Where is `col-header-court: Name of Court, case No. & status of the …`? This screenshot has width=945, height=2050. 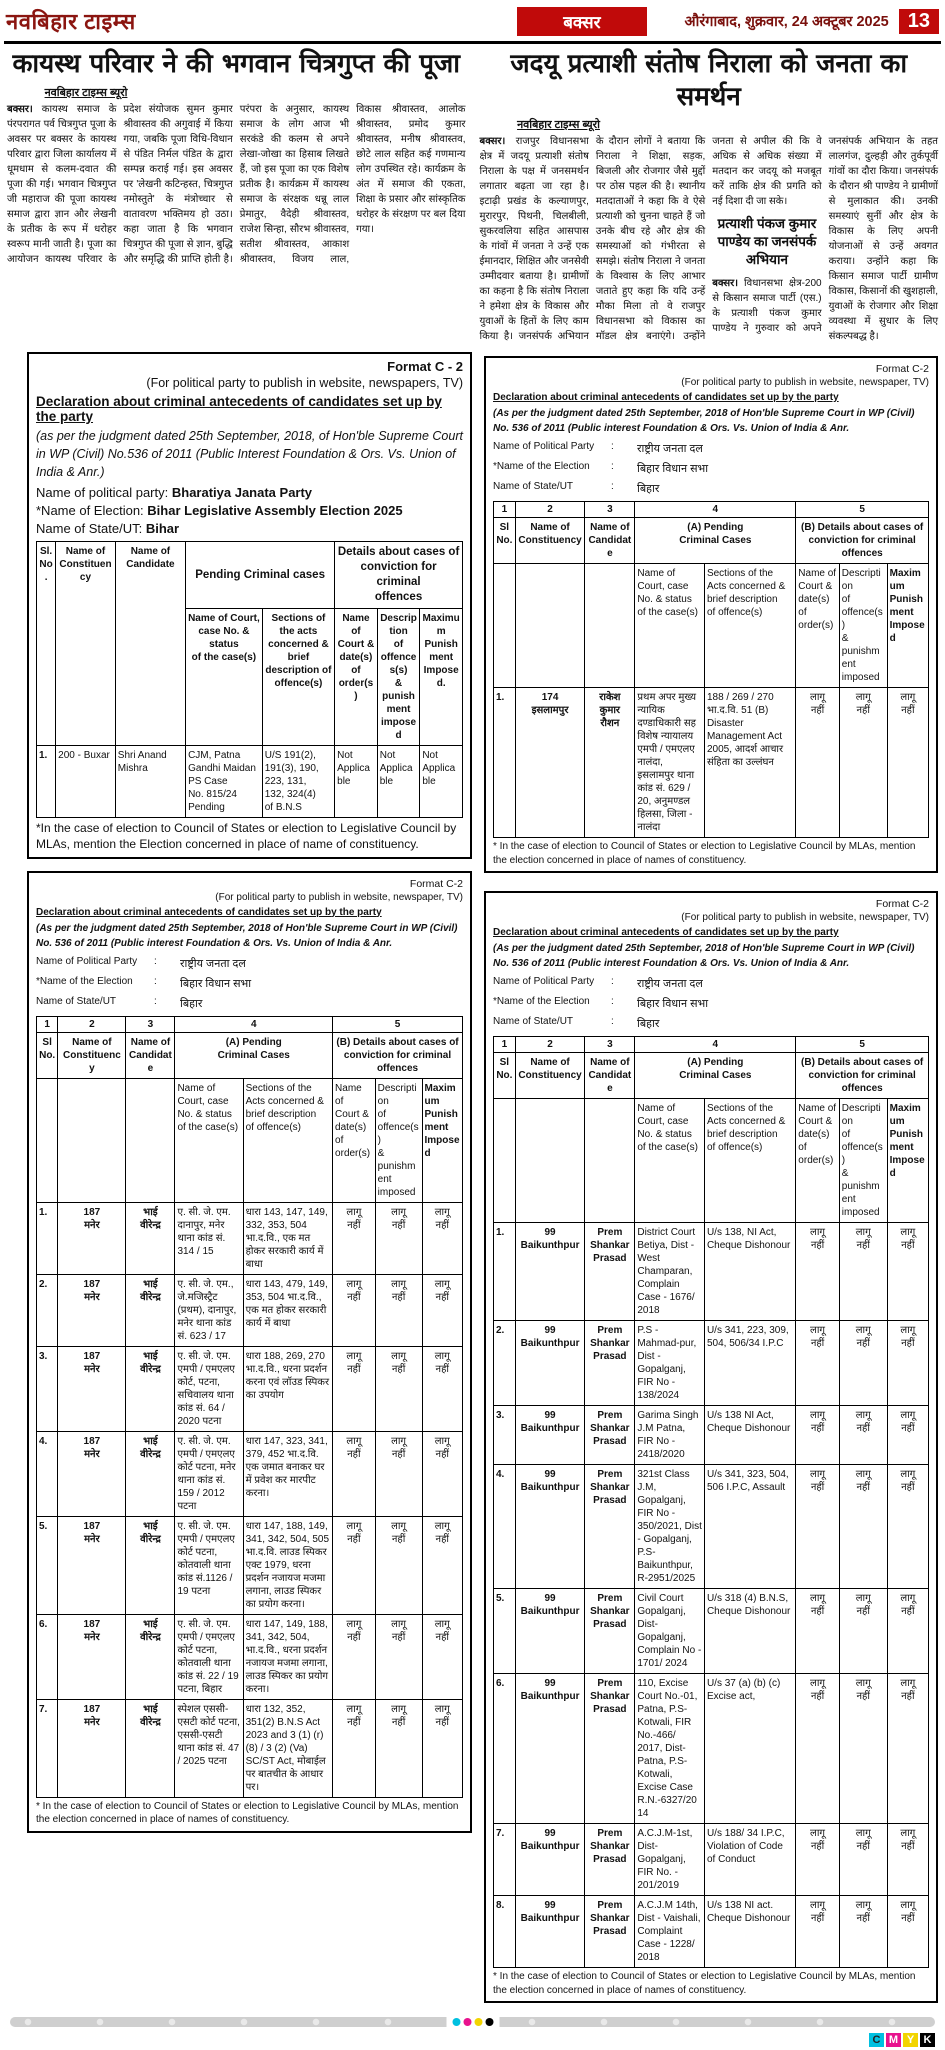
col-header-court: Name of Court, case No. & status of the … is located at coordinates (209, 1140).